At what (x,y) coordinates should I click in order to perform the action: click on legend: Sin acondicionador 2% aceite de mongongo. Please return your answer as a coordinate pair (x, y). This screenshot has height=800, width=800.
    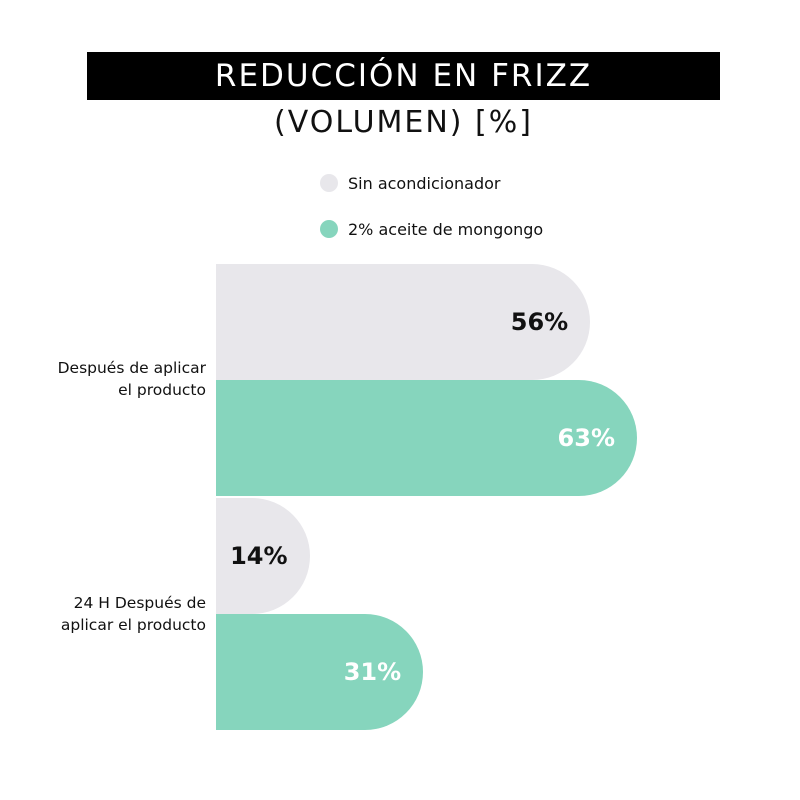
    Looking at the image, I should click on (431, 216).